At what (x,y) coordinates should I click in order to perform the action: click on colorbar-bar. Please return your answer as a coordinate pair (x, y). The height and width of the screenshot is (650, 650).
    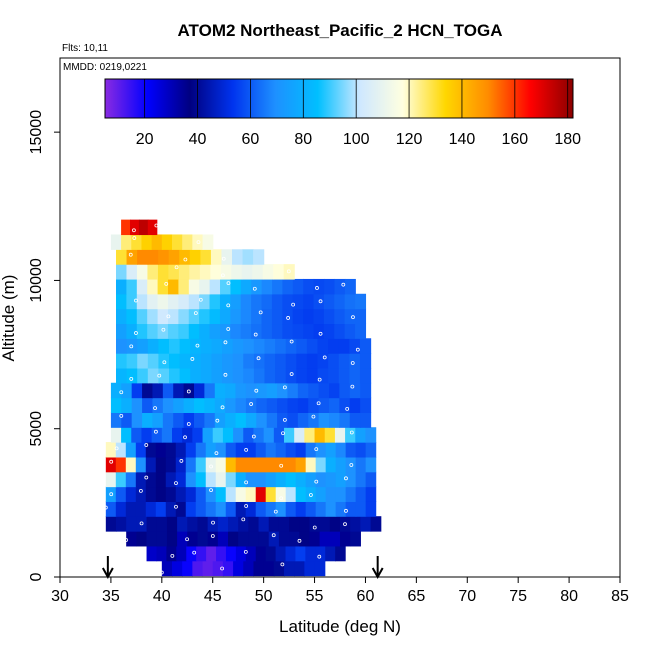
    Looking at the image, I should click on (339, 98).